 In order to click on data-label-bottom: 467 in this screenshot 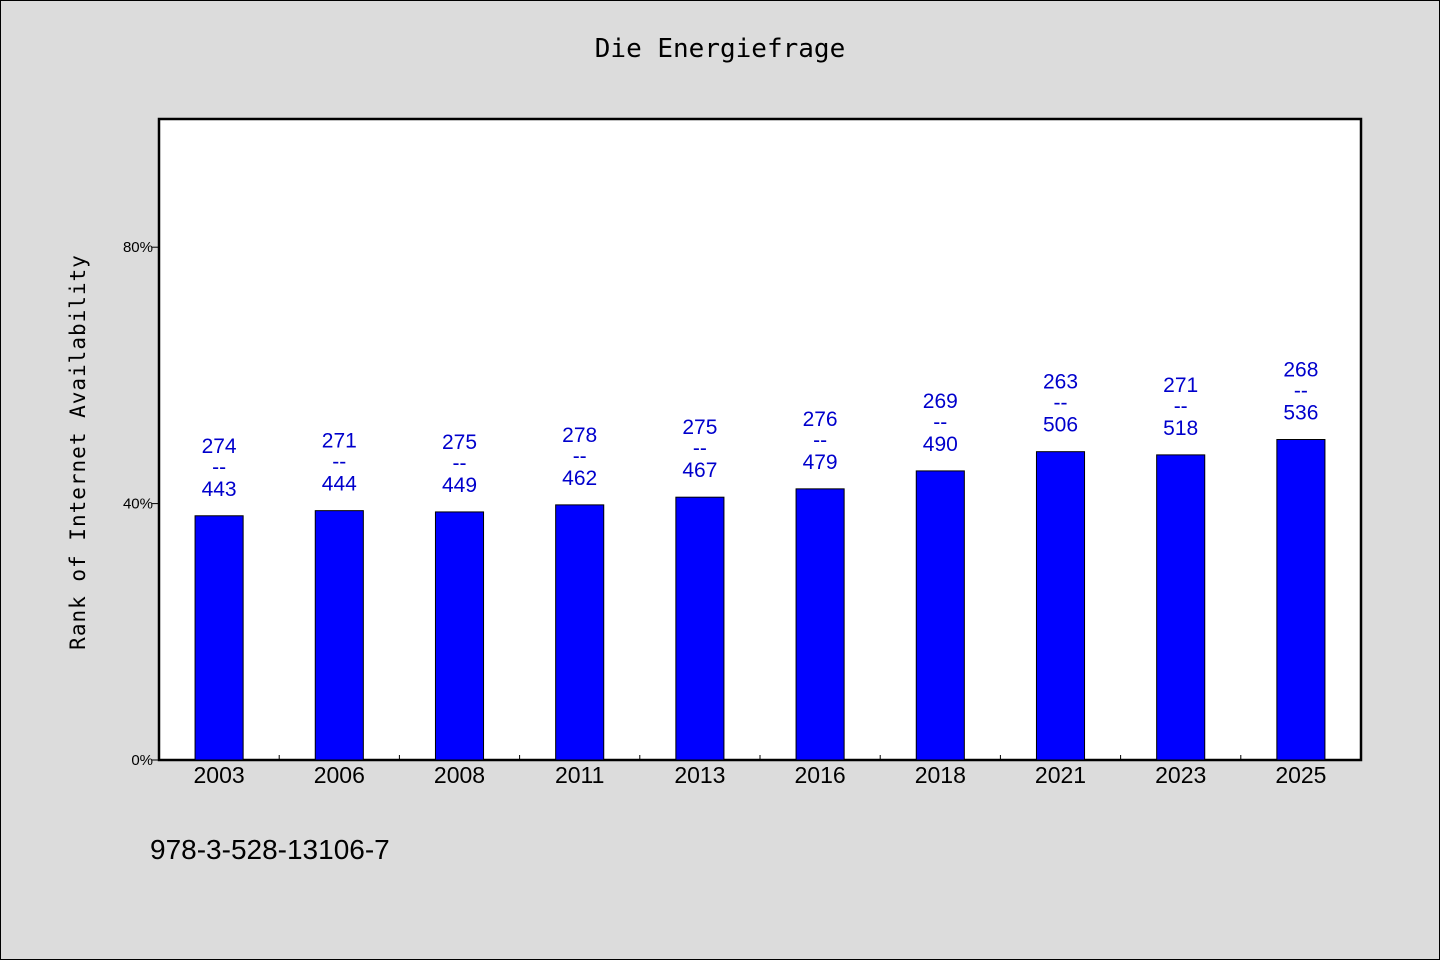, I will do `click(699, 470)`.